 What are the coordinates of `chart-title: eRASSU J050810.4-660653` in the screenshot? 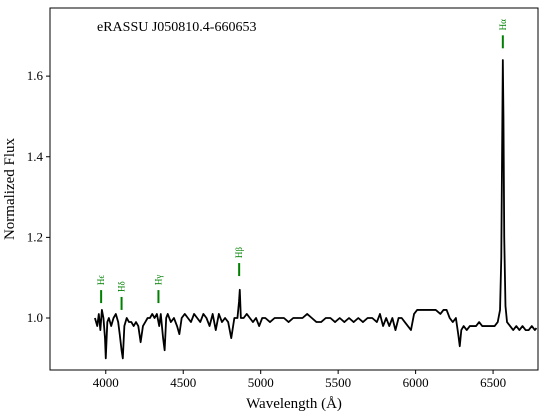 It's located at (176, 27).